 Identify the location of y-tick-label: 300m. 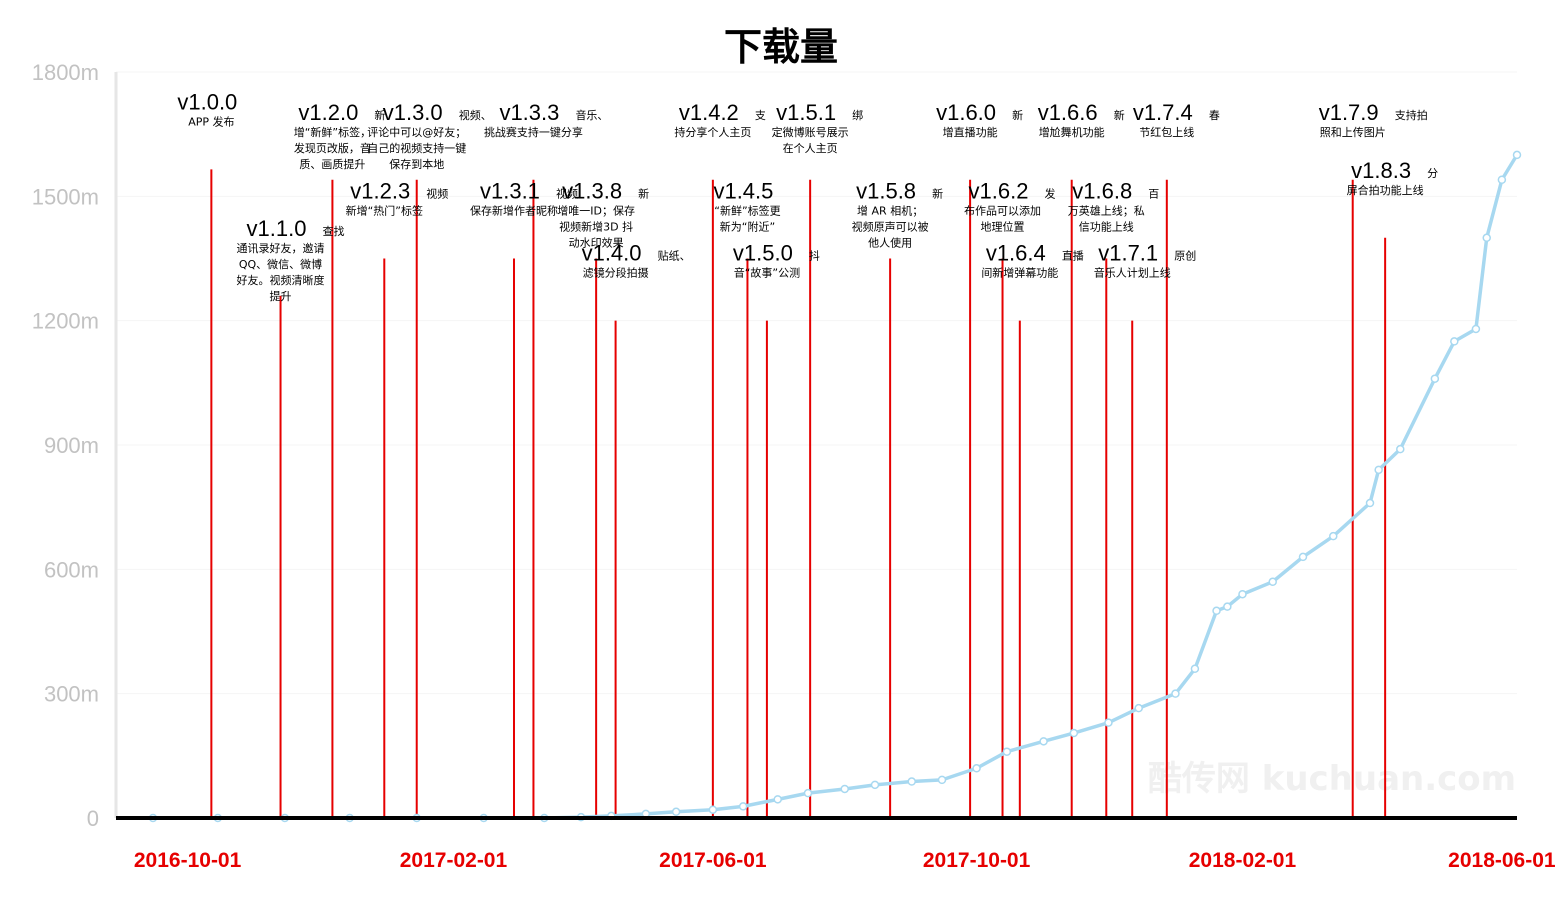
(71, 694).